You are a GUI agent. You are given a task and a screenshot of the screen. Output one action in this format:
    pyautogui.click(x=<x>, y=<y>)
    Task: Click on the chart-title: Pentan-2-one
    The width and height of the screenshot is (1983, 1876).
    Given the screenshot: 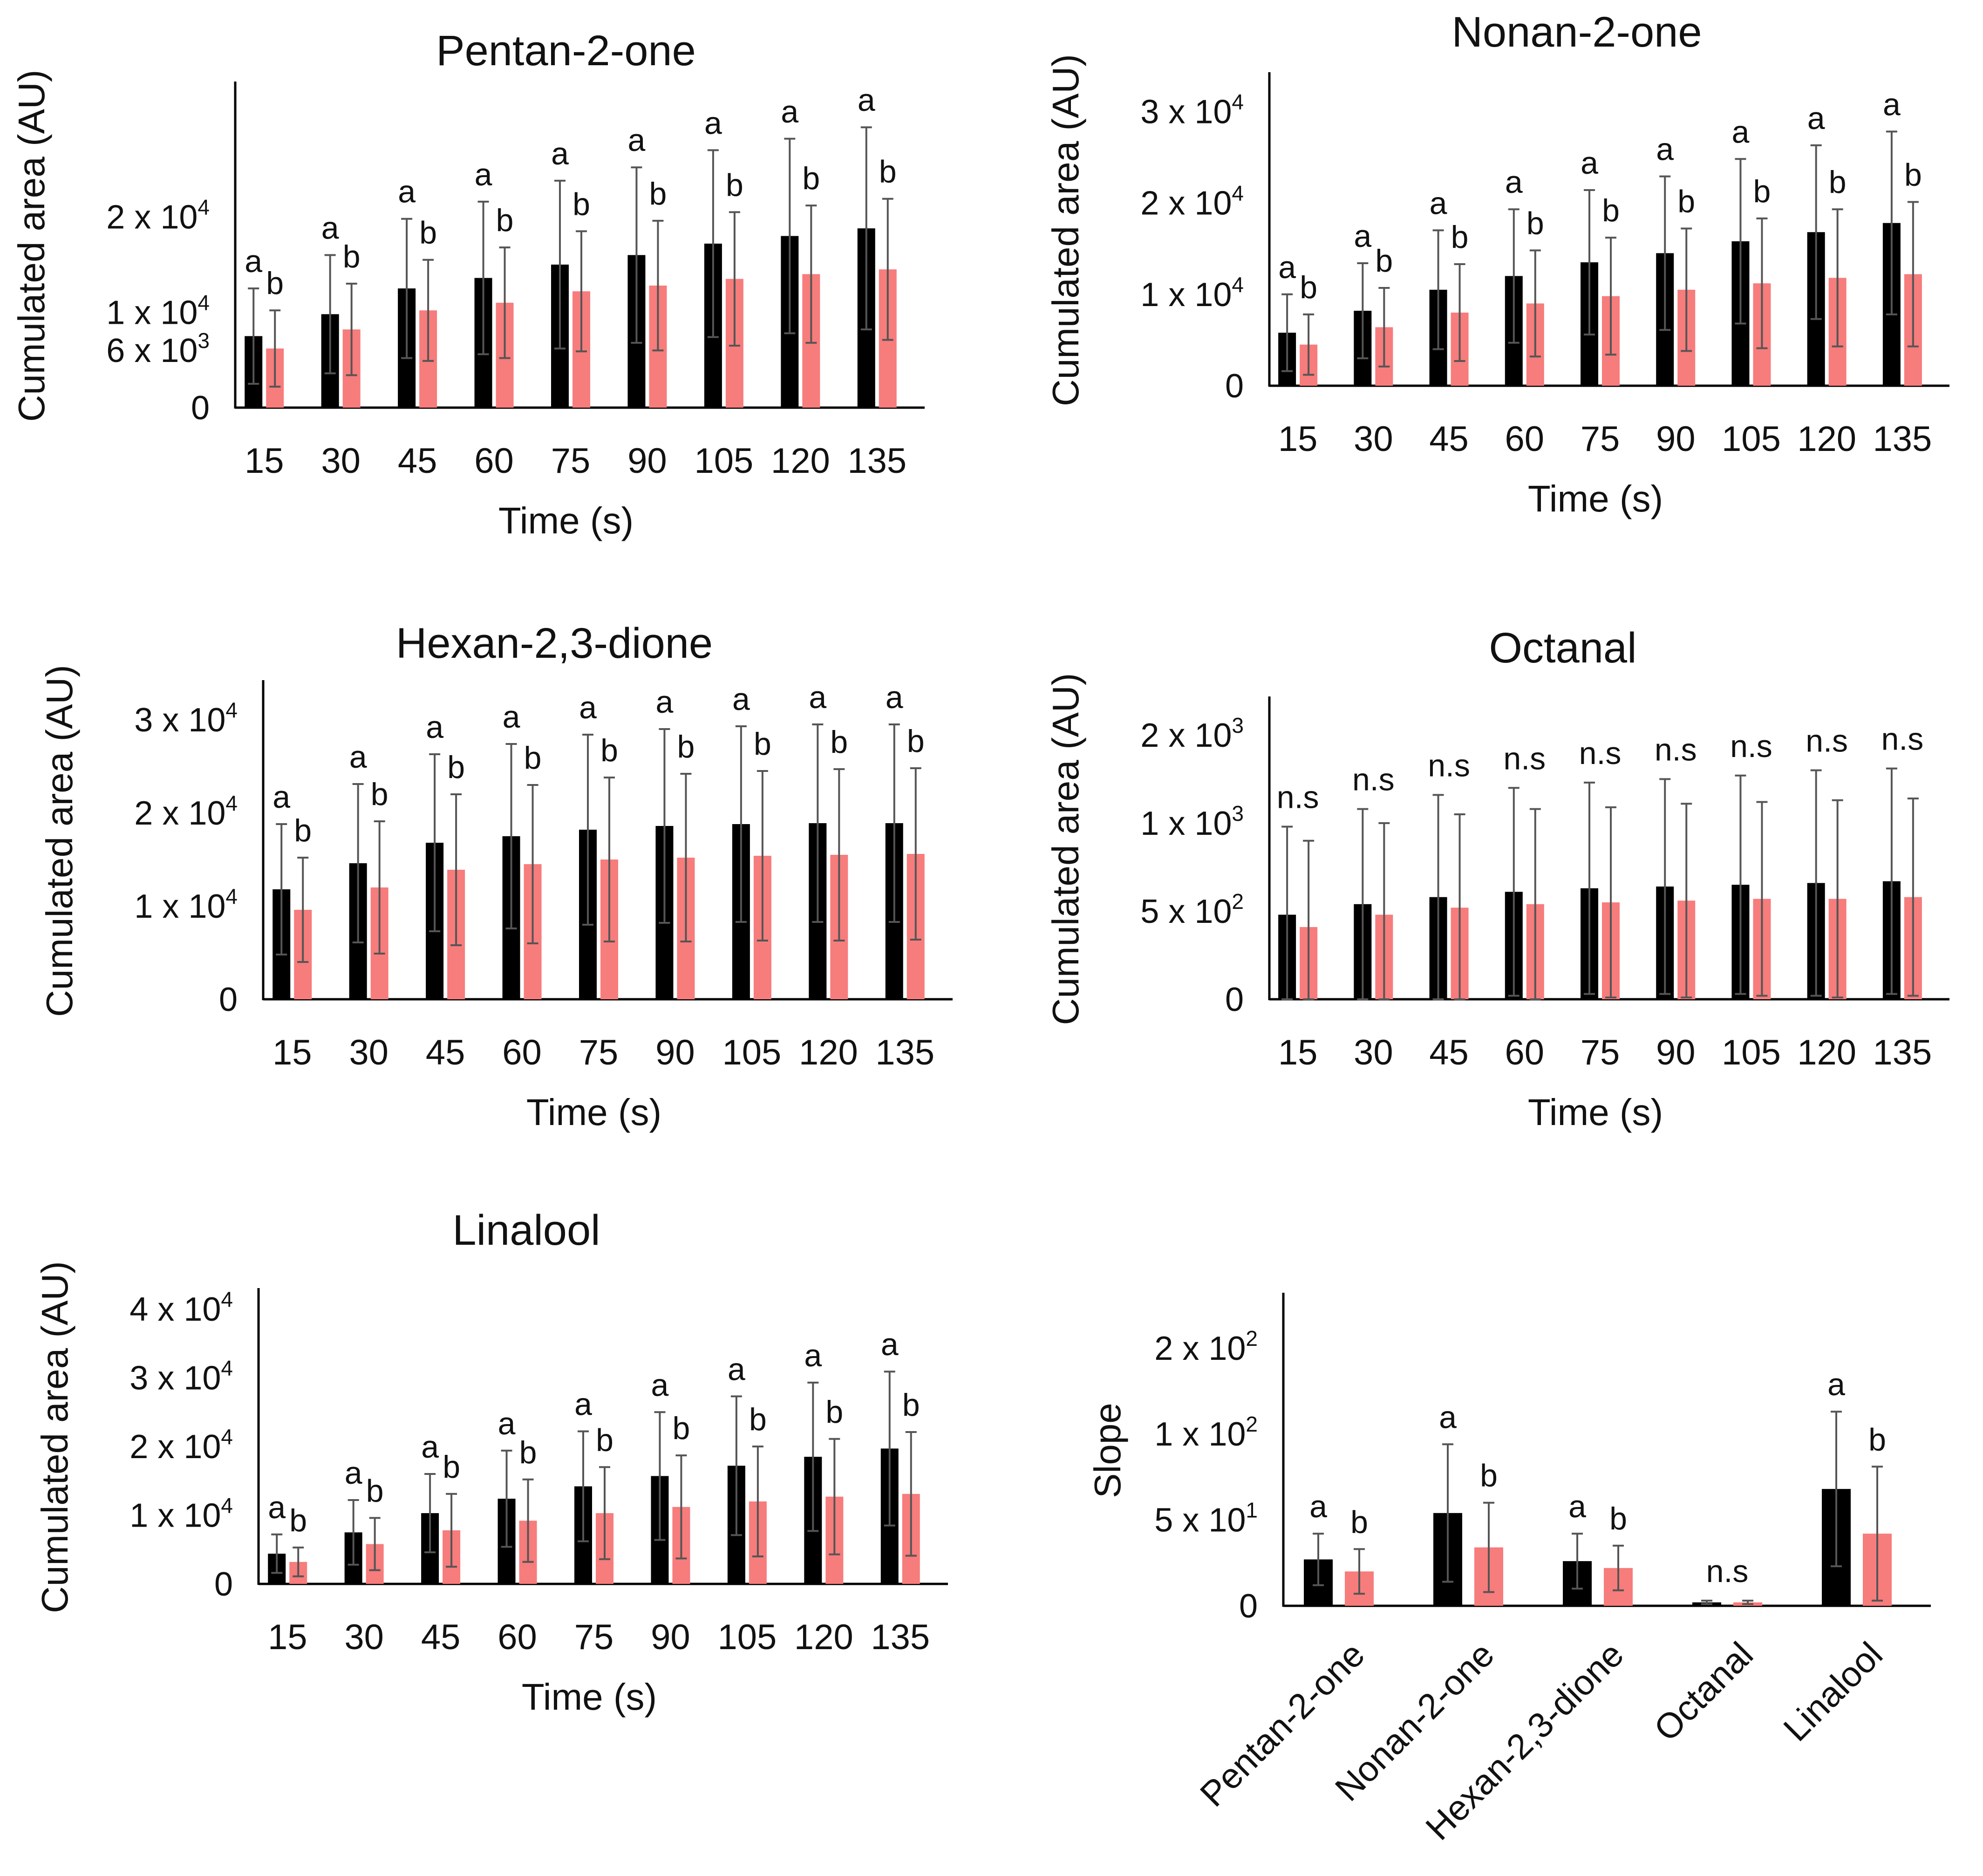 What is the action you would take?
    pyautogui.click(x=566, y=51)
    